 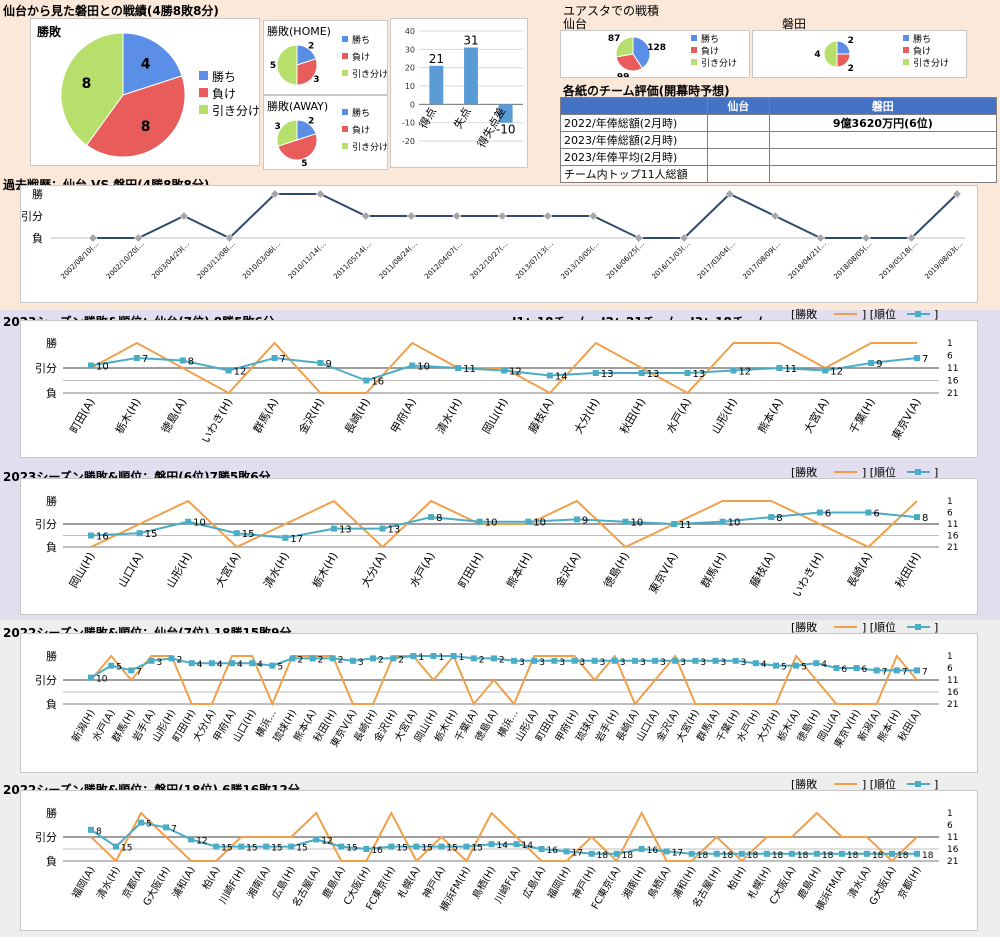 What do you see at coordinates (502, 846) in the screenshot?
I see `rank-value-label: 14` at bounding box center [502, 846].